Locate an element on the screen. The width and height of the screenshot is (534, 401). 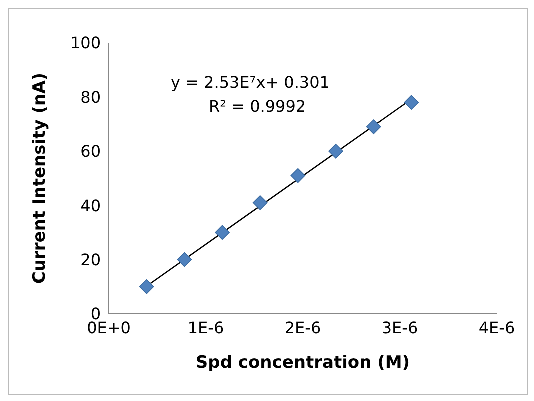
x-tick-label: 3E-6 is located at coordinates (400, 328).